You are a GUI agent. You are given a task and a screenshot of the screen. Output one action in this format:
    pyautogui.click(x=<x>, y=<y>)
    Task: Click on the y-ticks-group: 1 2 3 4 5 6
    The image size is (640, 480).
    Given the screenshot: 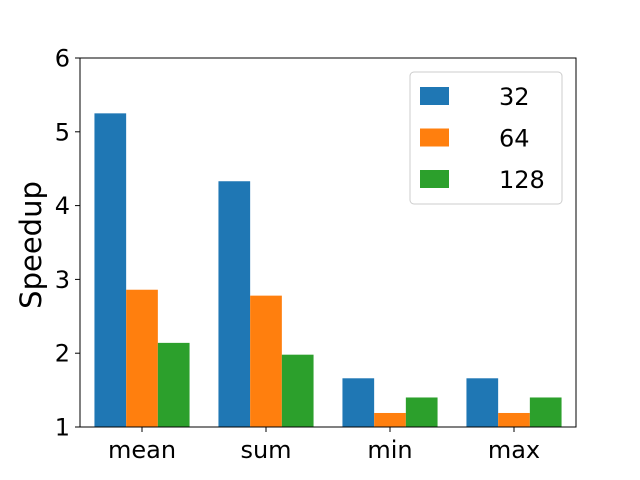 What is the action you would take?
    pyautogui.click(x=67, y=243)
    